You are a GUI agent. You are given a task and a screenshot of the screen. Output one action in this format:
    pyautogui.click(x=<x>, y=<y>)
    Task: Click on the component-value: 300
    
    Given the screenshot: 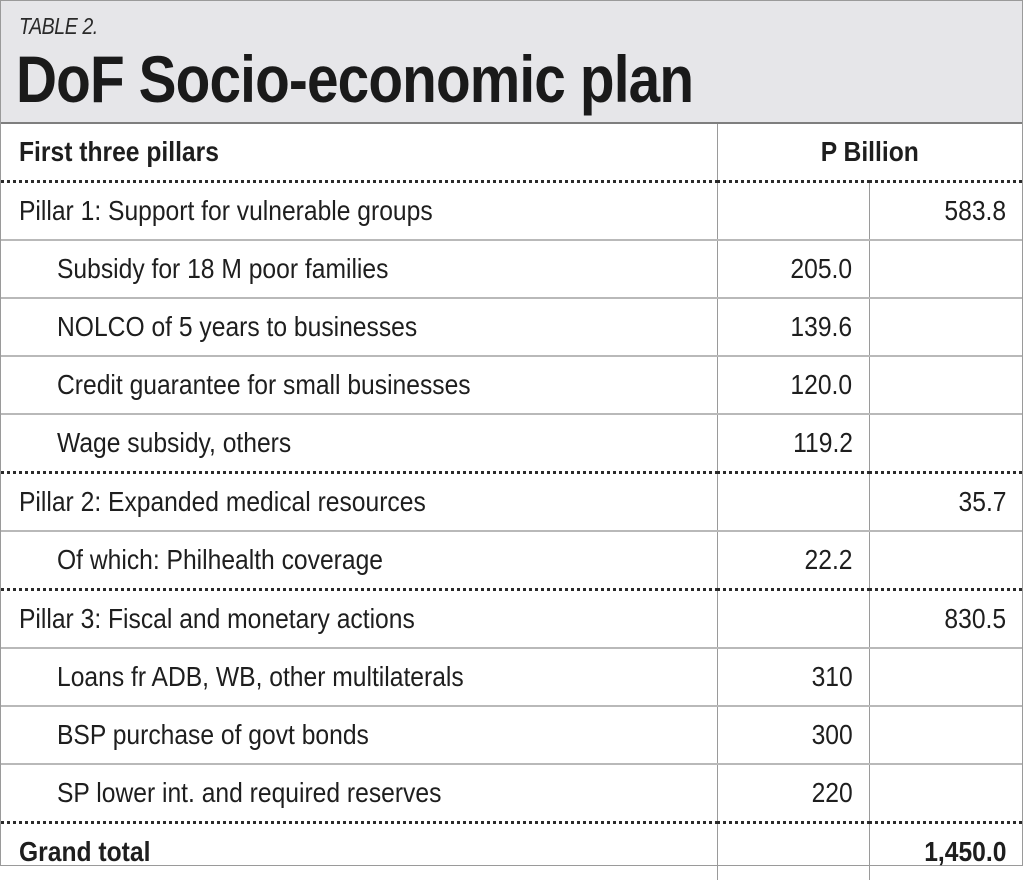 What is the action you would take?
    pyautogui.click(x=793, y=735)
    